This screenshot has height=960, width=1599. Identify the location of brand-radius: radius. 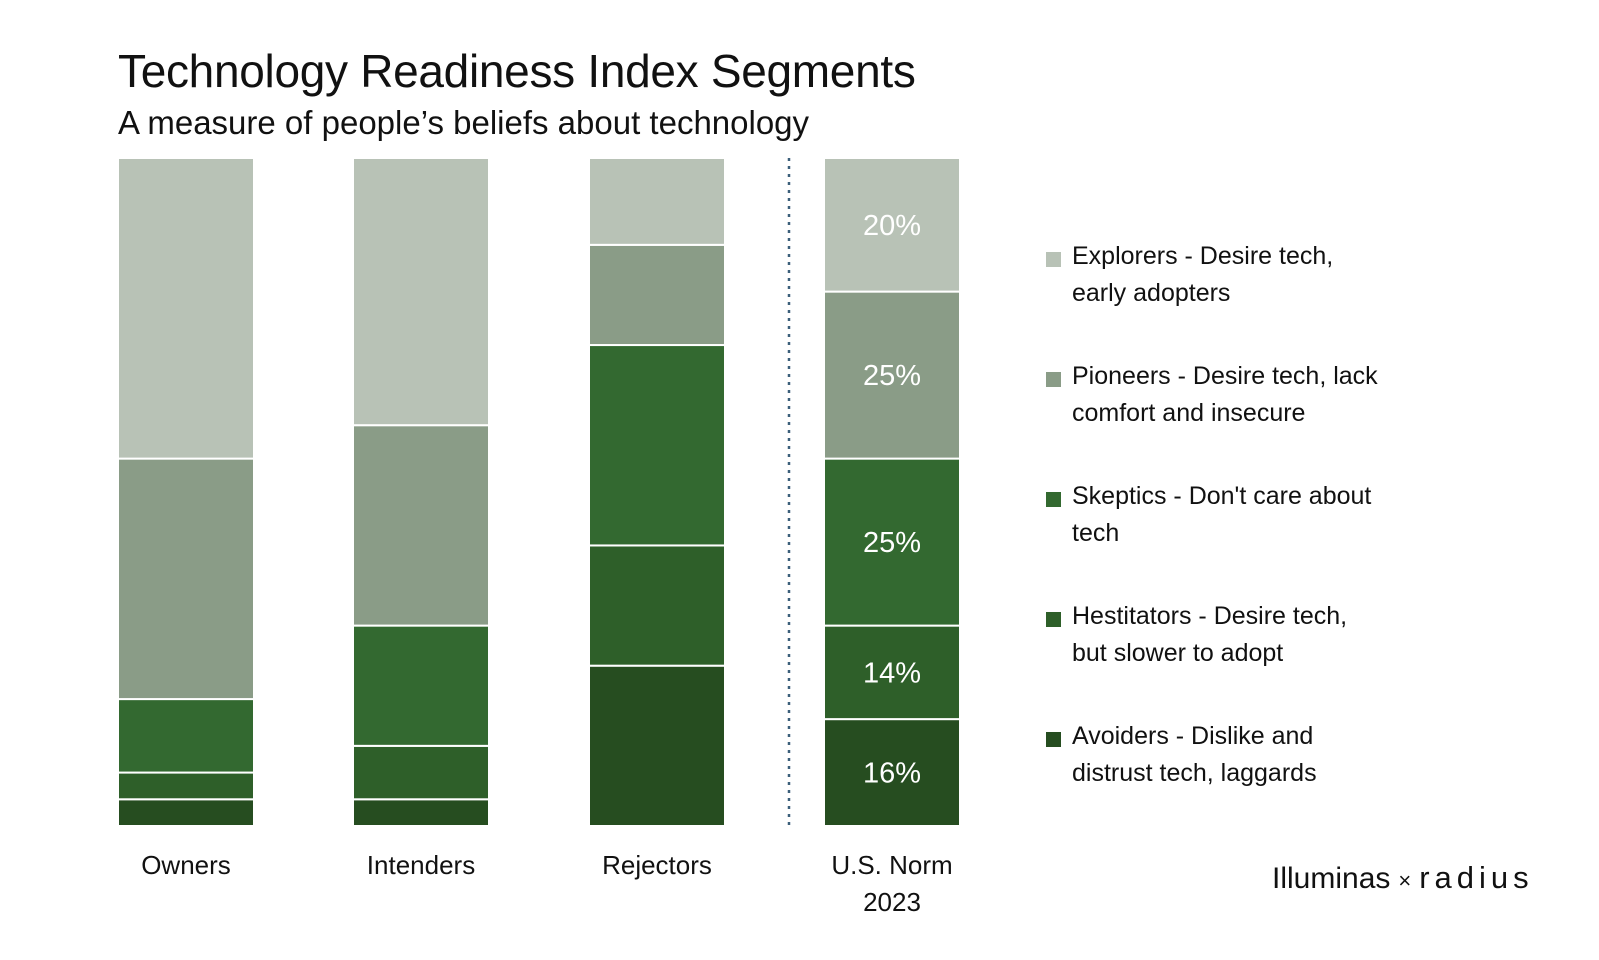
(1476, 877).